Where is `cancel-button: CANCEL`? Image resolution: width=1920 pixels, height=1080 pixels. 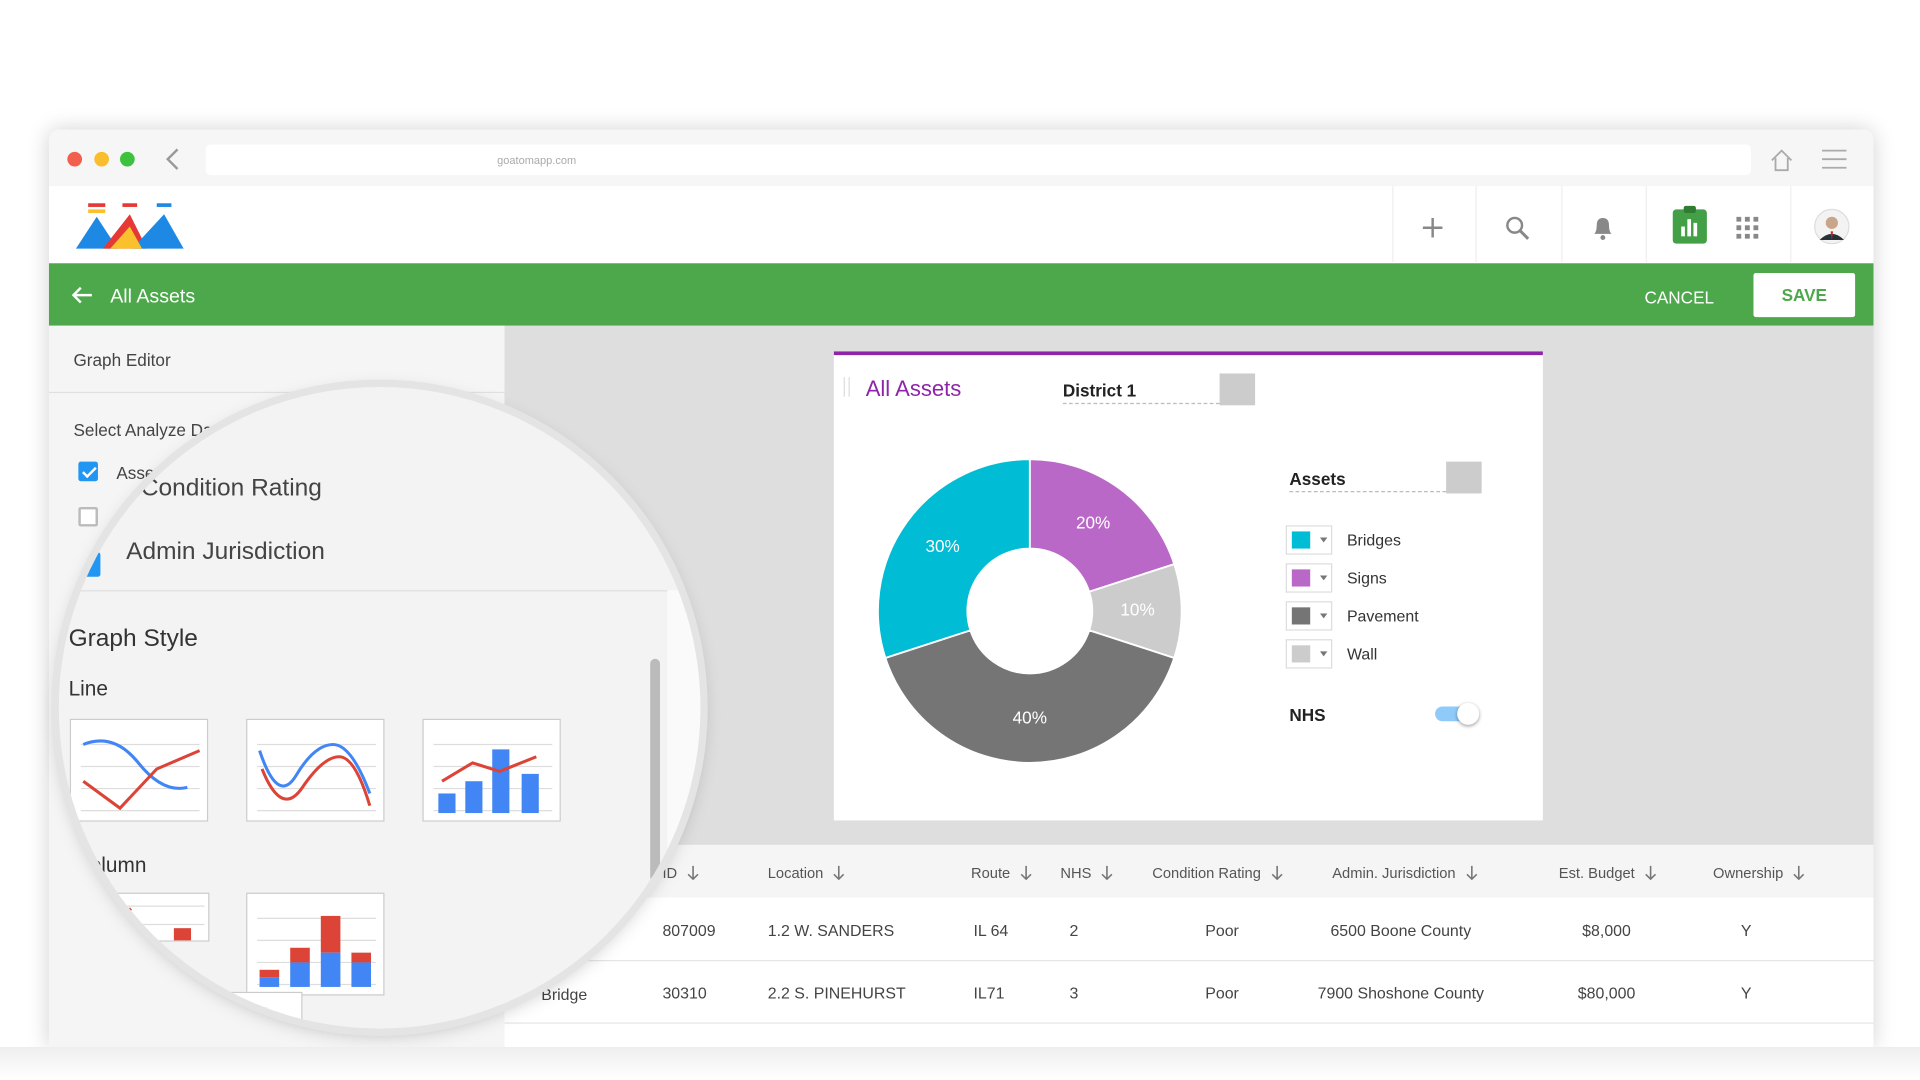
cancel-button: CANCEL is located at coordinates (1679, 297).